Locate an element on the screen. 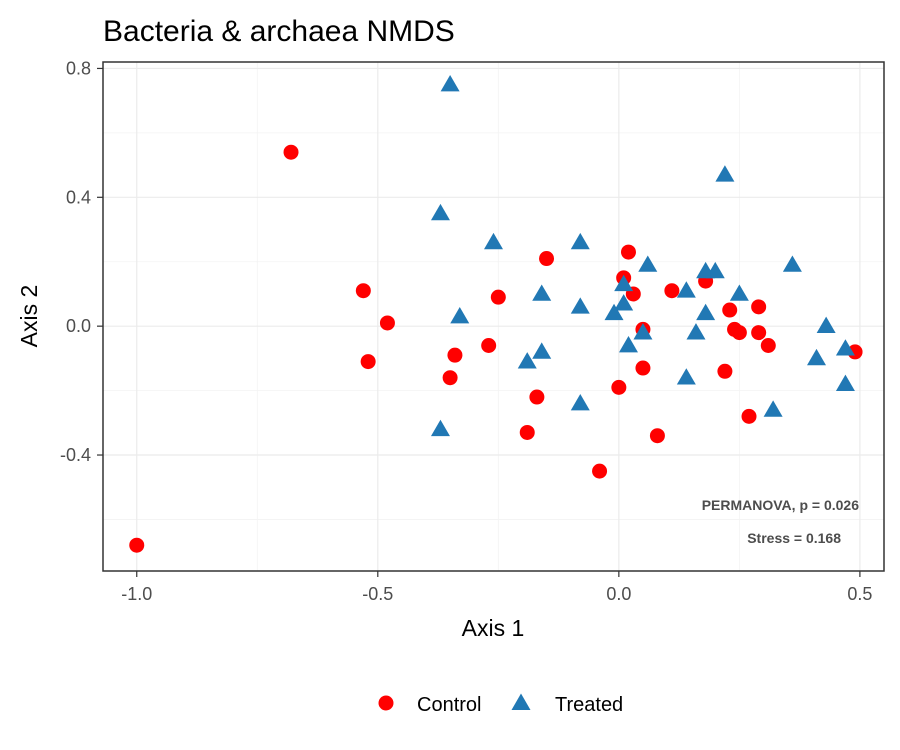  legend: Control Treated is located at coordinates (500, 704).